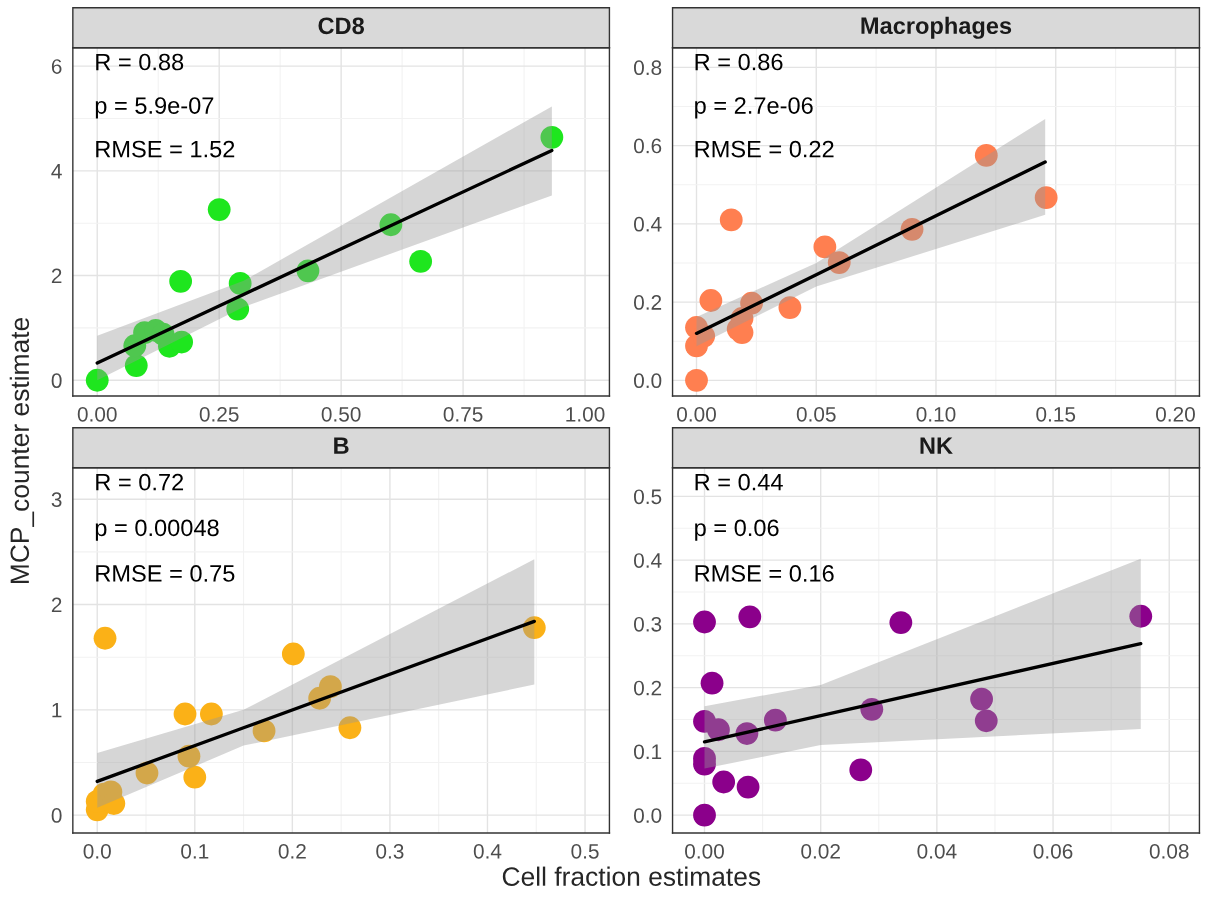 The height and width of the screenshot is (902, 1214). I want to click on annotation: RMSE = 0.75, so click(165, 573).